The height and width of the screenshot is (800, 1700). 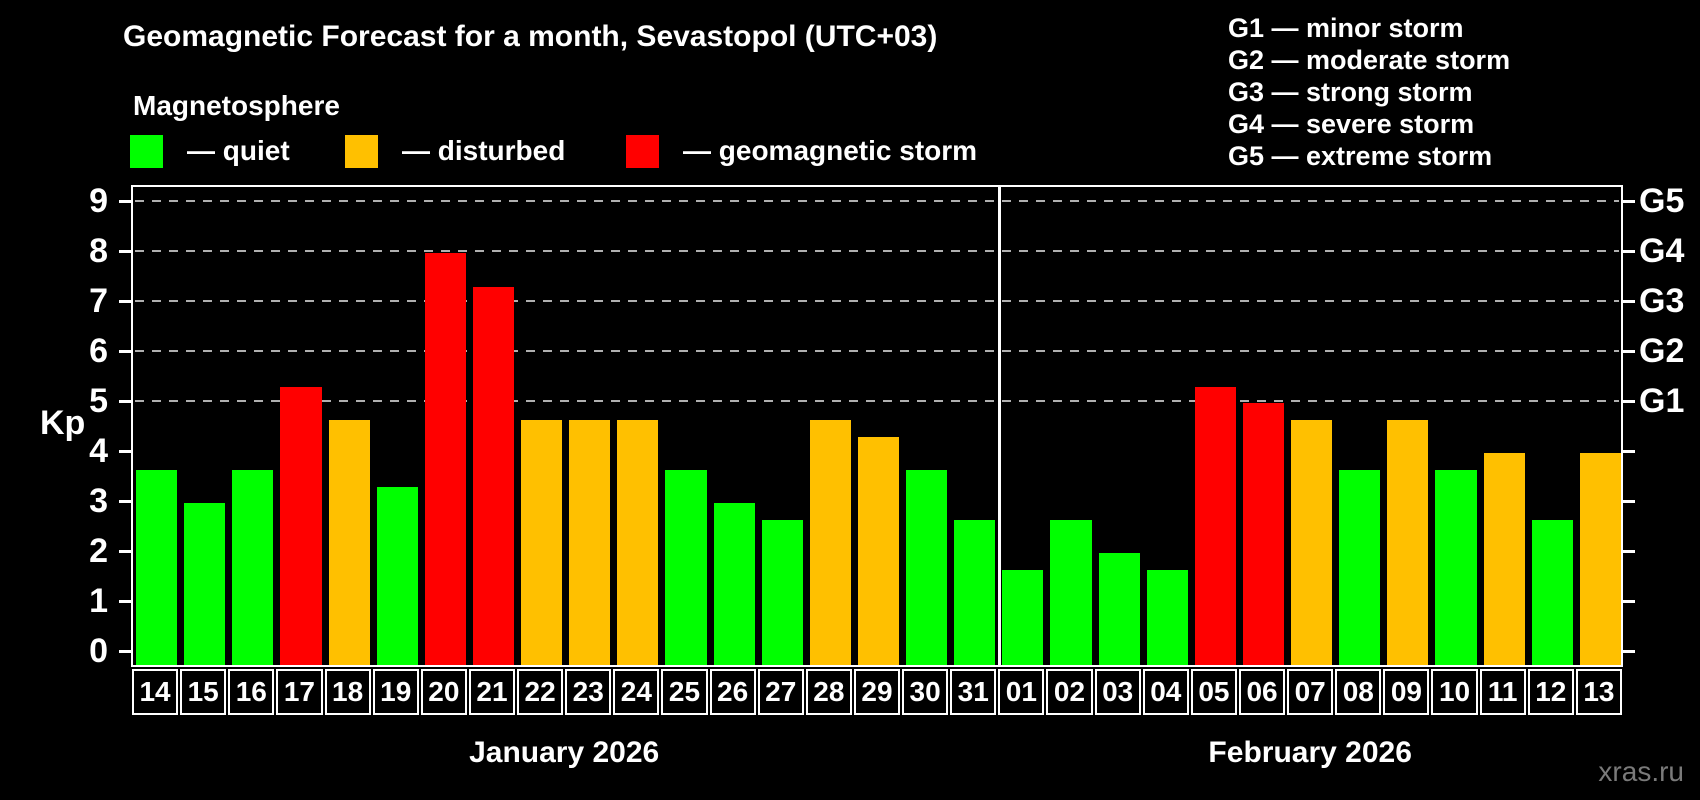 What do you see at coordinates (1021, 692) in the screenshot?
I see `day-label-01: 01` at bounding box center [1021, 692].